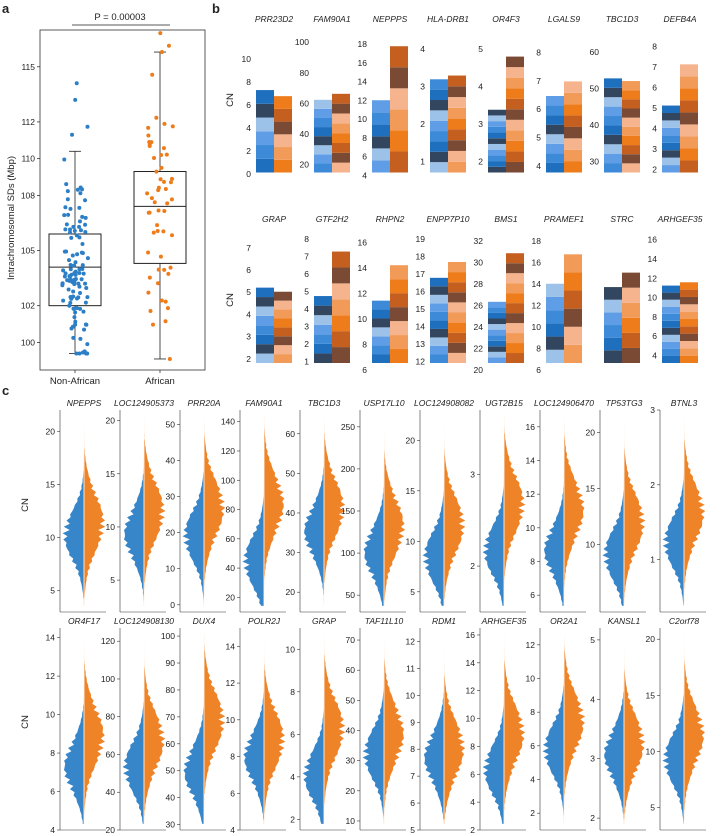 The height and width of the screenshot is (836, 722). I want to click on panel-b-ytick-label: 18, so click(421, 256).